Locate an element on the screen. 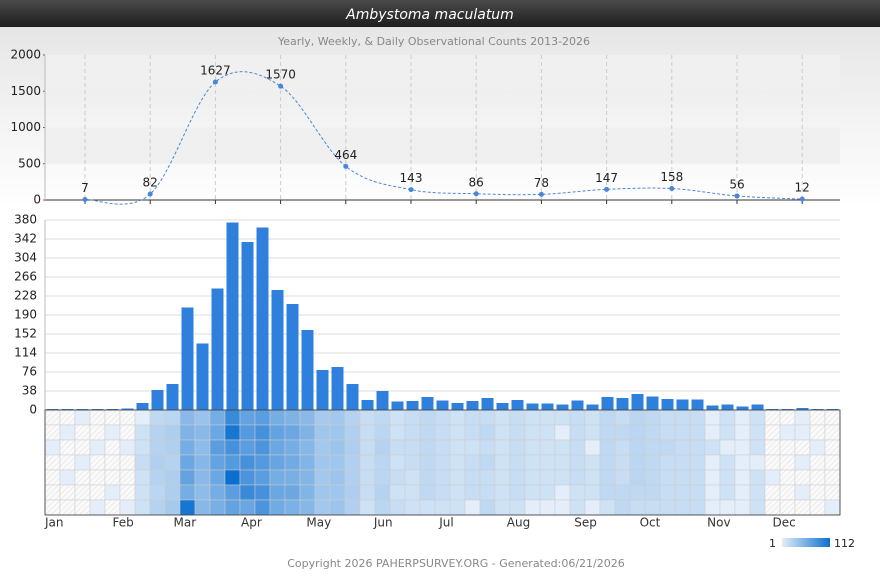 This screenshot has height=580, width=880. month-label: Aug is located at coordinates (518, 523).